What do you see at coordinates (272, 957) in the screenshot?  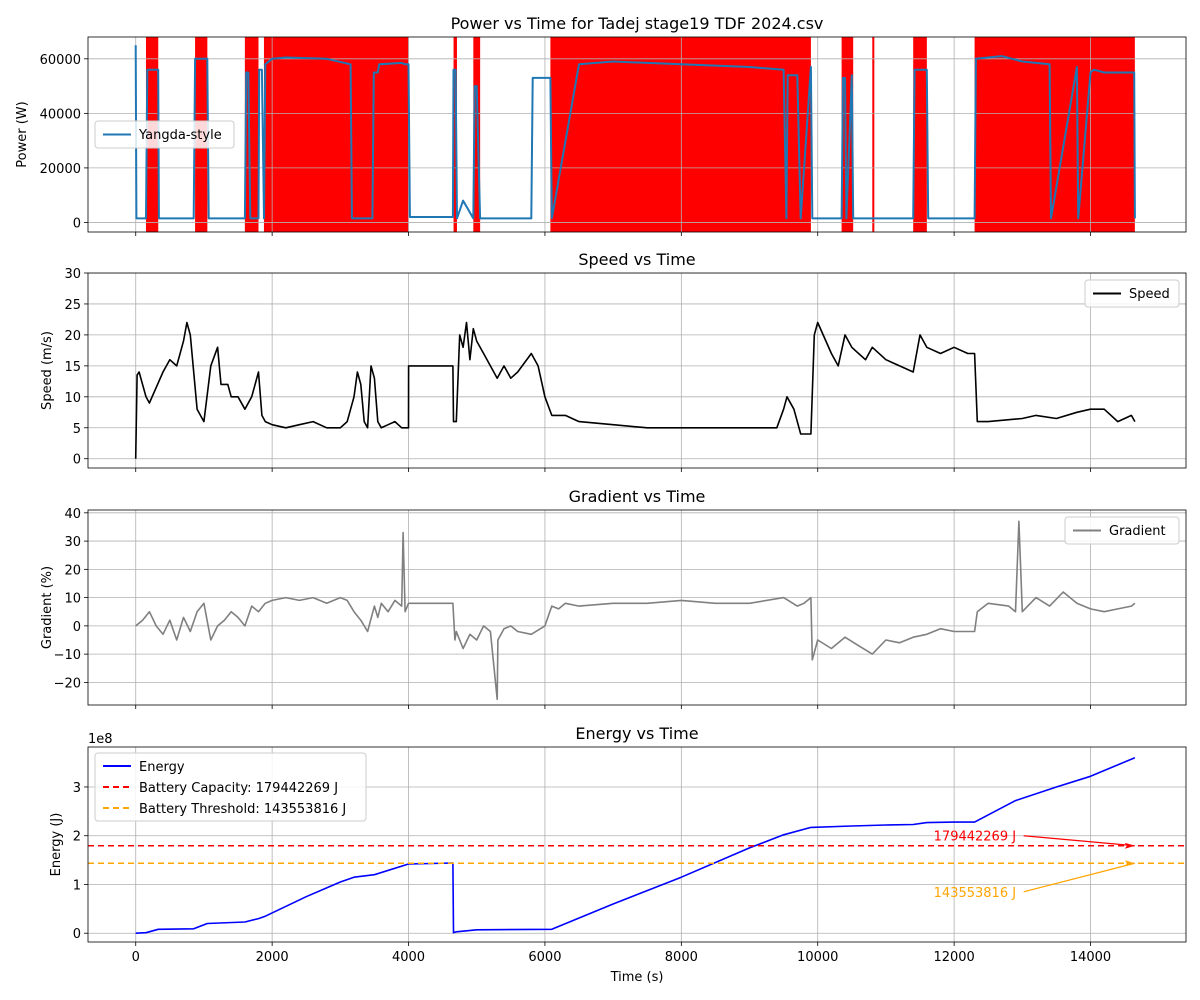 I see `x-tick-label: 2000` at bounding box center [272, 957].